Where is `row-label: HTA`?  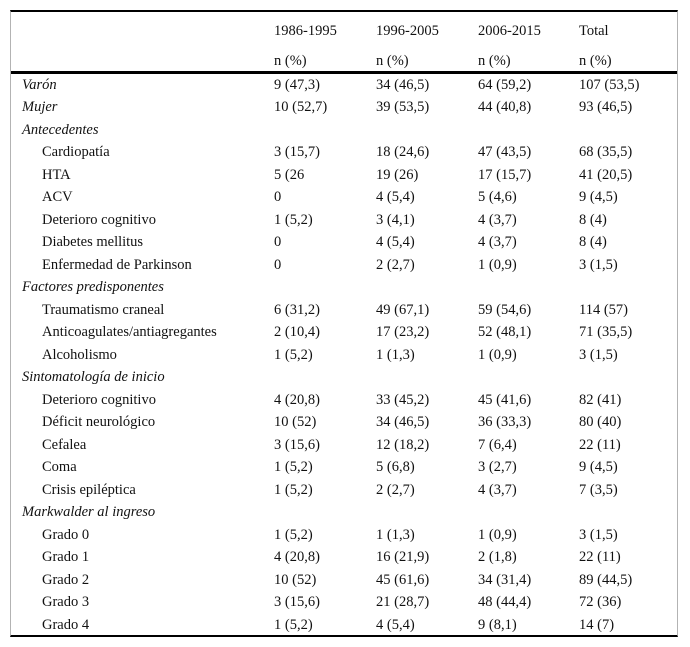
row-label: HTA is located at coordinates (56, 174).